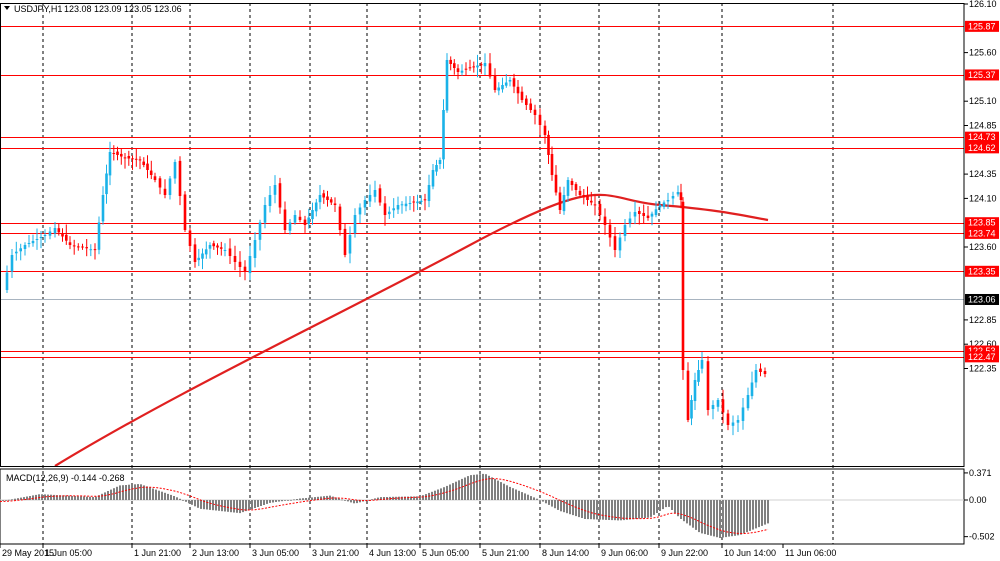  What do you see at coordinates (684, 553) in the screenshot?
I see `x-tick-label: 9 Jun 22:00` at bounding box center [684, 553].